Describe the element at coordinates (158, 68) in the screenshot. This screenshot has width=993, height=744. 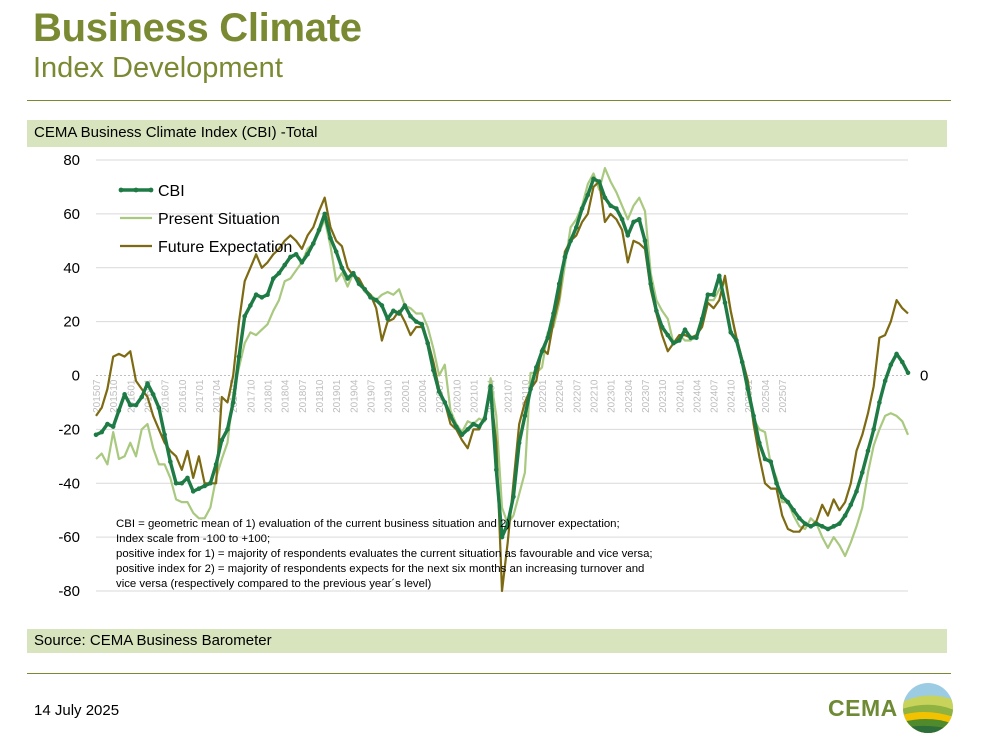
I see `page-subtitle: Index Development` at that location.